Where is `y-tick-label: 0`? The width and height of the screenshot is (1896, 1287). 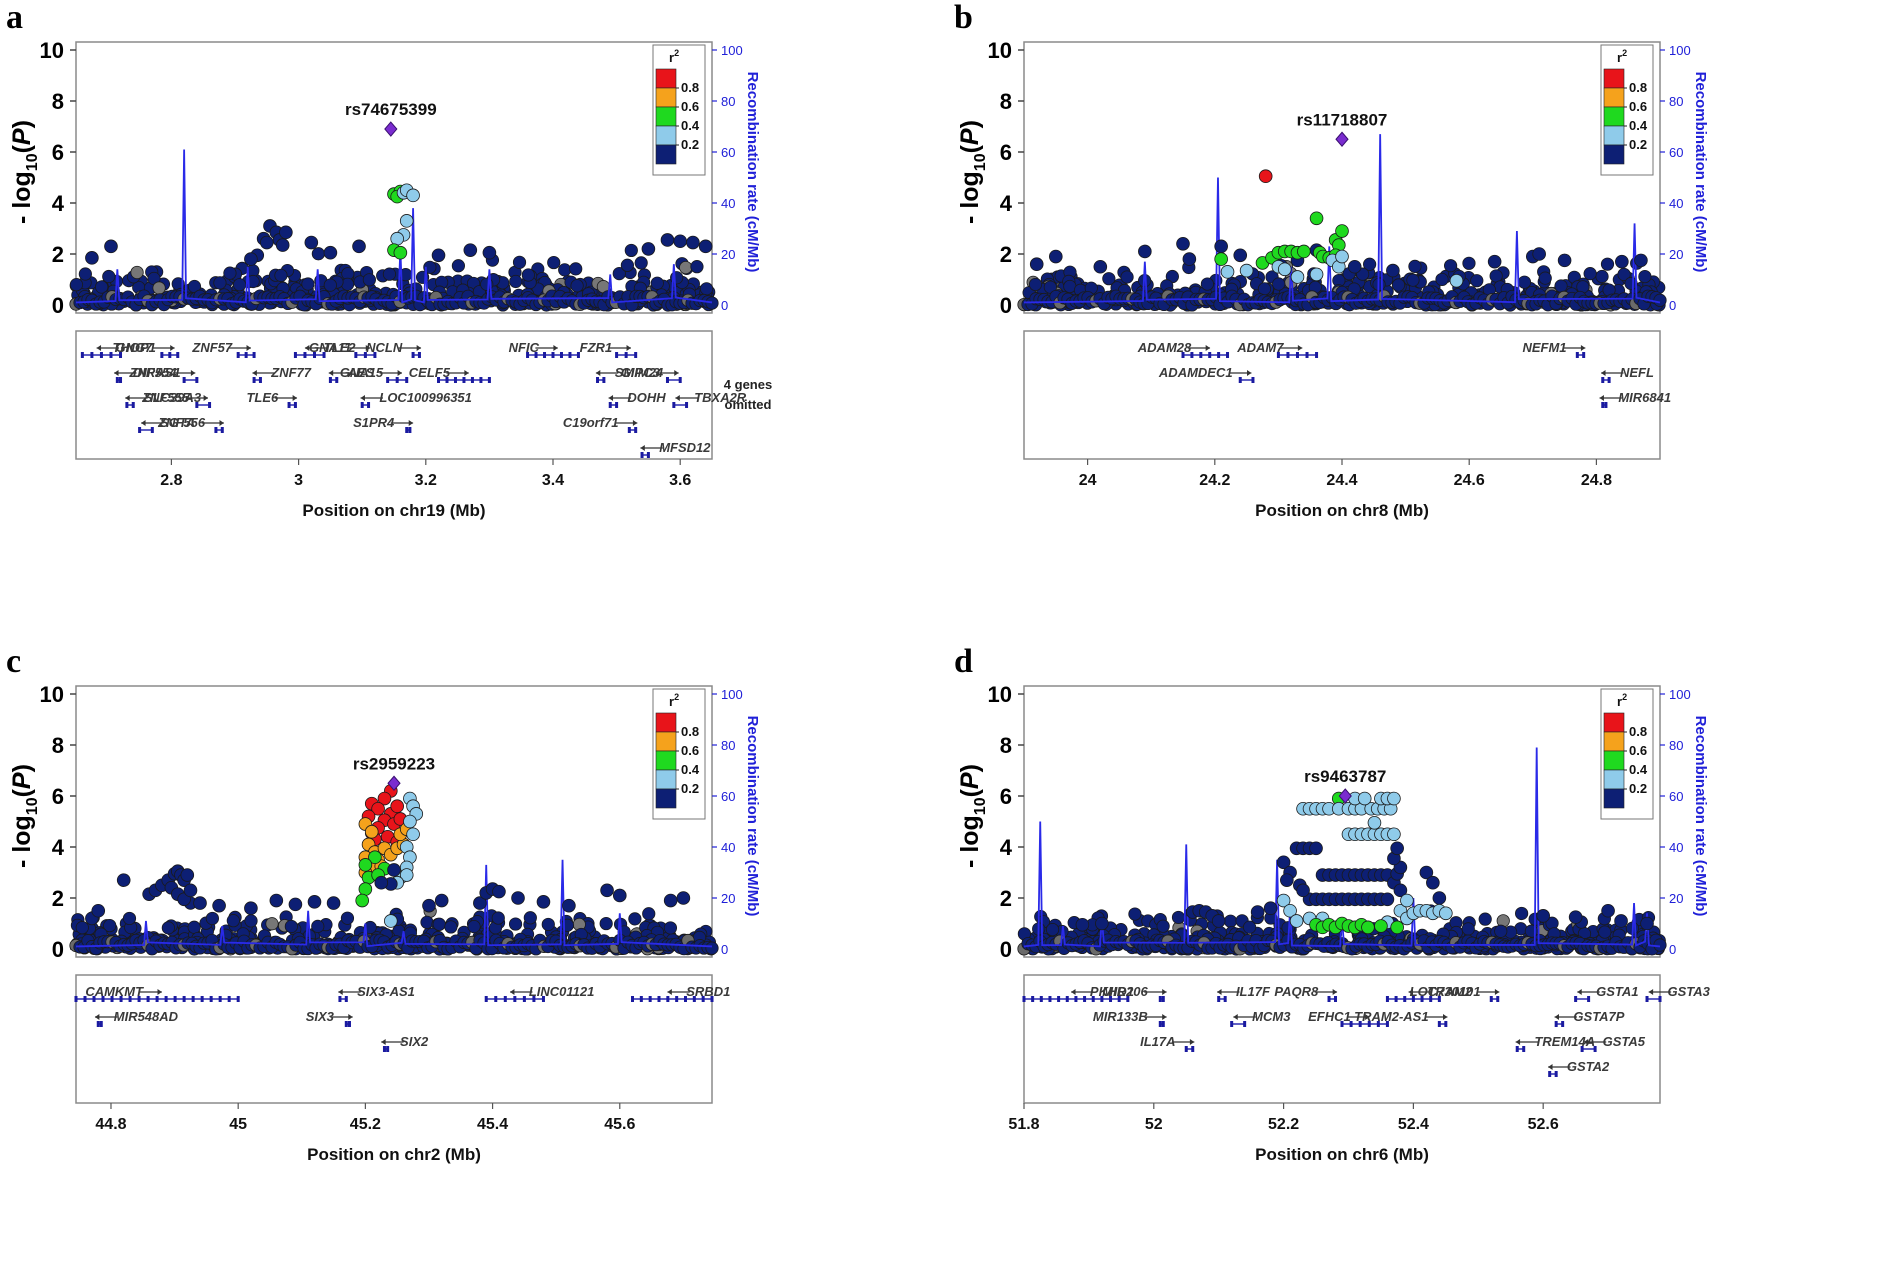 y-tick-label: 0 is located at coordinates (1006, 949).